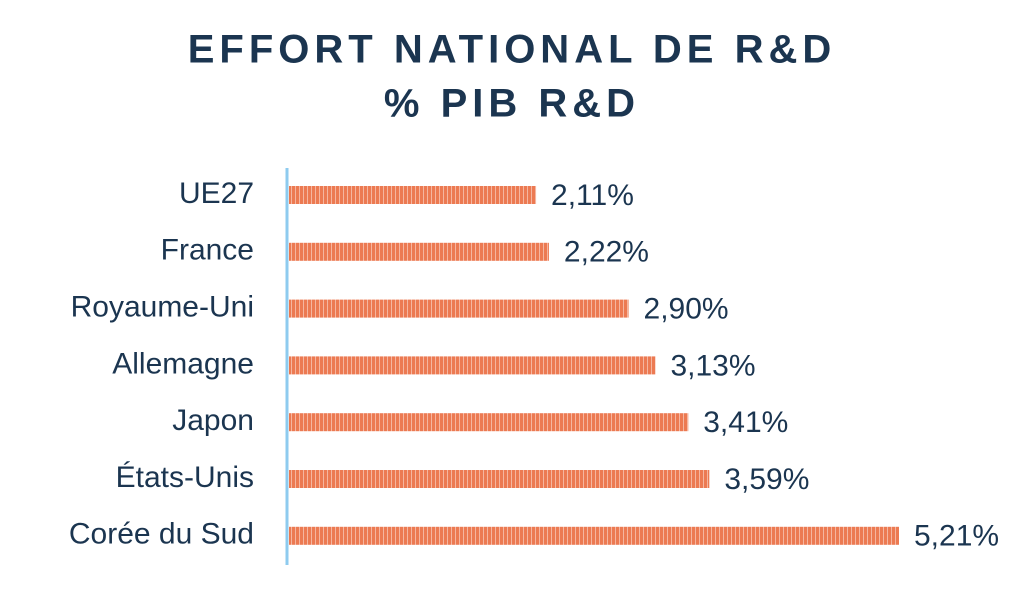 The height and width of the screenshot is (595, 1024). I want to click on value-label: 2,22%, so click(606, 252).